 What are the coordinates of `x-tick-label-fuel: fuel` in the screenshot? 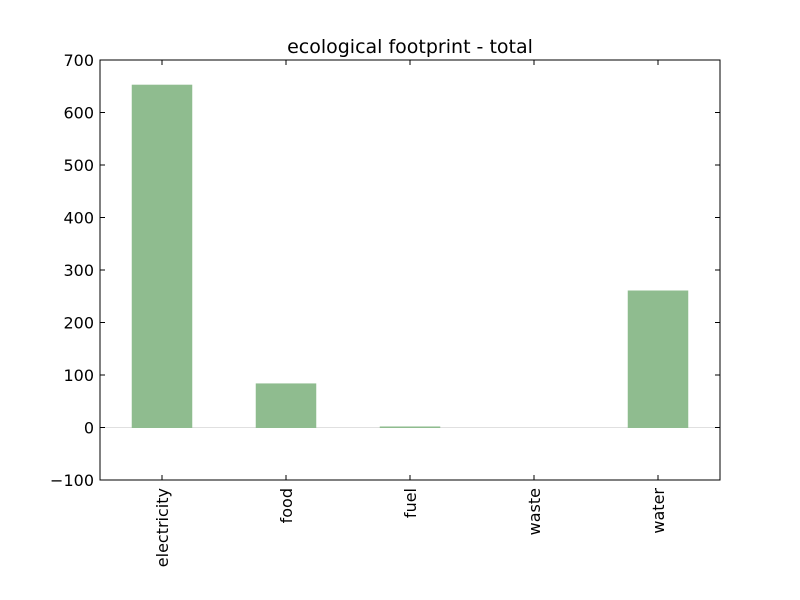 It's located at (410, 503).